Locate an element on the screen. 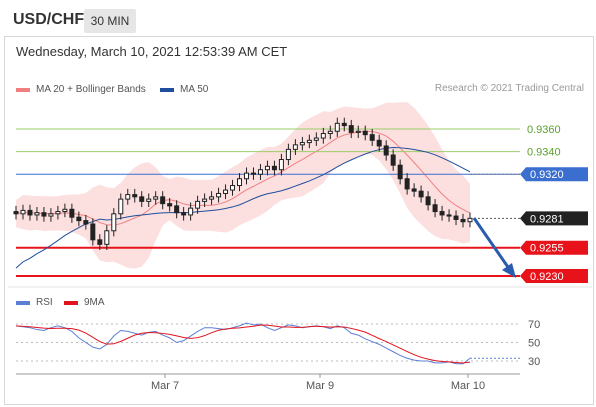  rsi-tick-label: 50 is located at coordinates (534, 344).